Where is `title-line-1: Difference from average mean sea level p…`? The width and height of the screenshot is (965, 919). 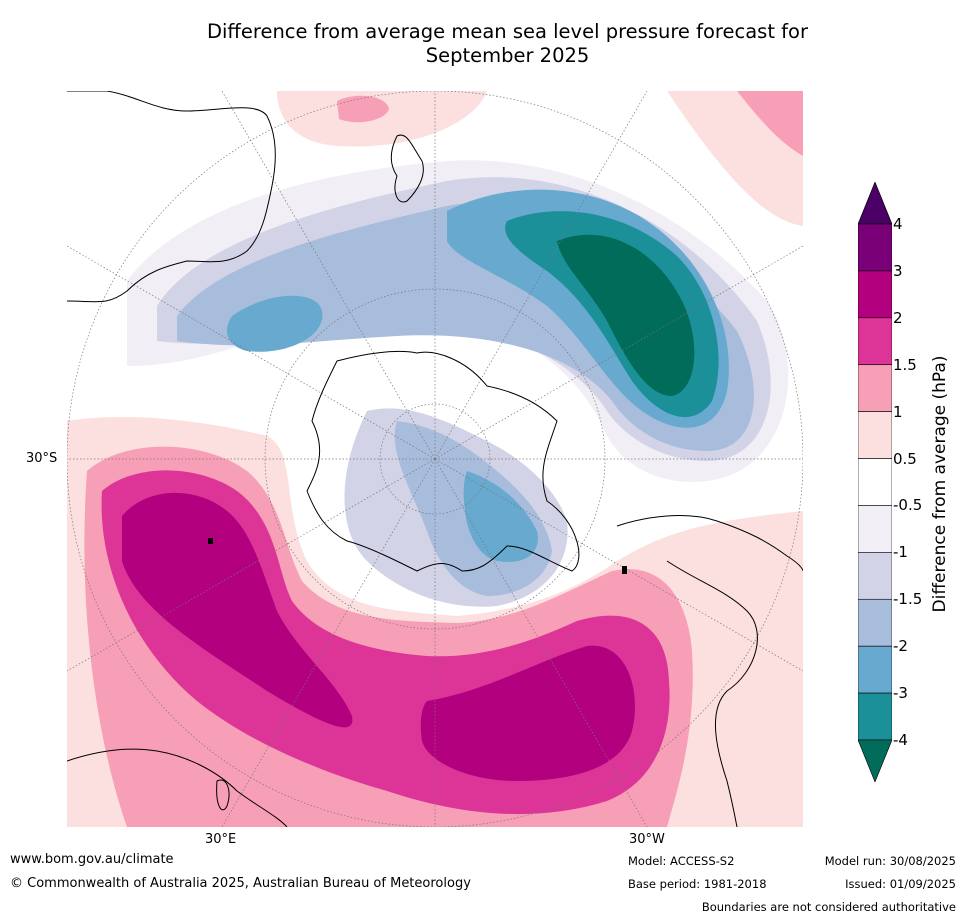
title-line-1: Difference from average mean sea level p… is located at coordinates (507, 31).